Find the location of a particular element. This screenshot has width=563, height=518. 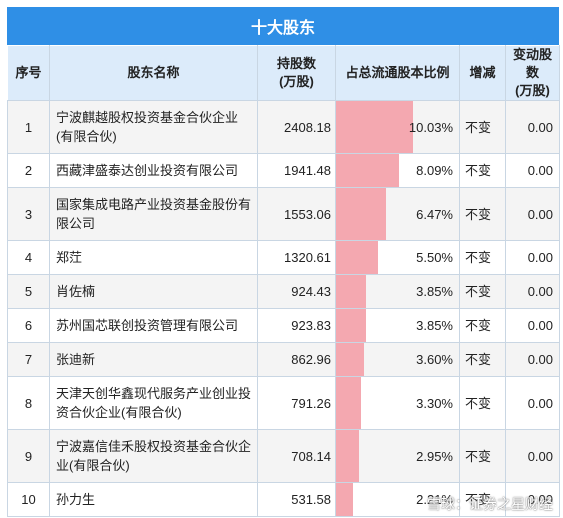

shareholder-name: 国家集成电路产业投资基金股份有限公司 is located at coordinates (153, 214).